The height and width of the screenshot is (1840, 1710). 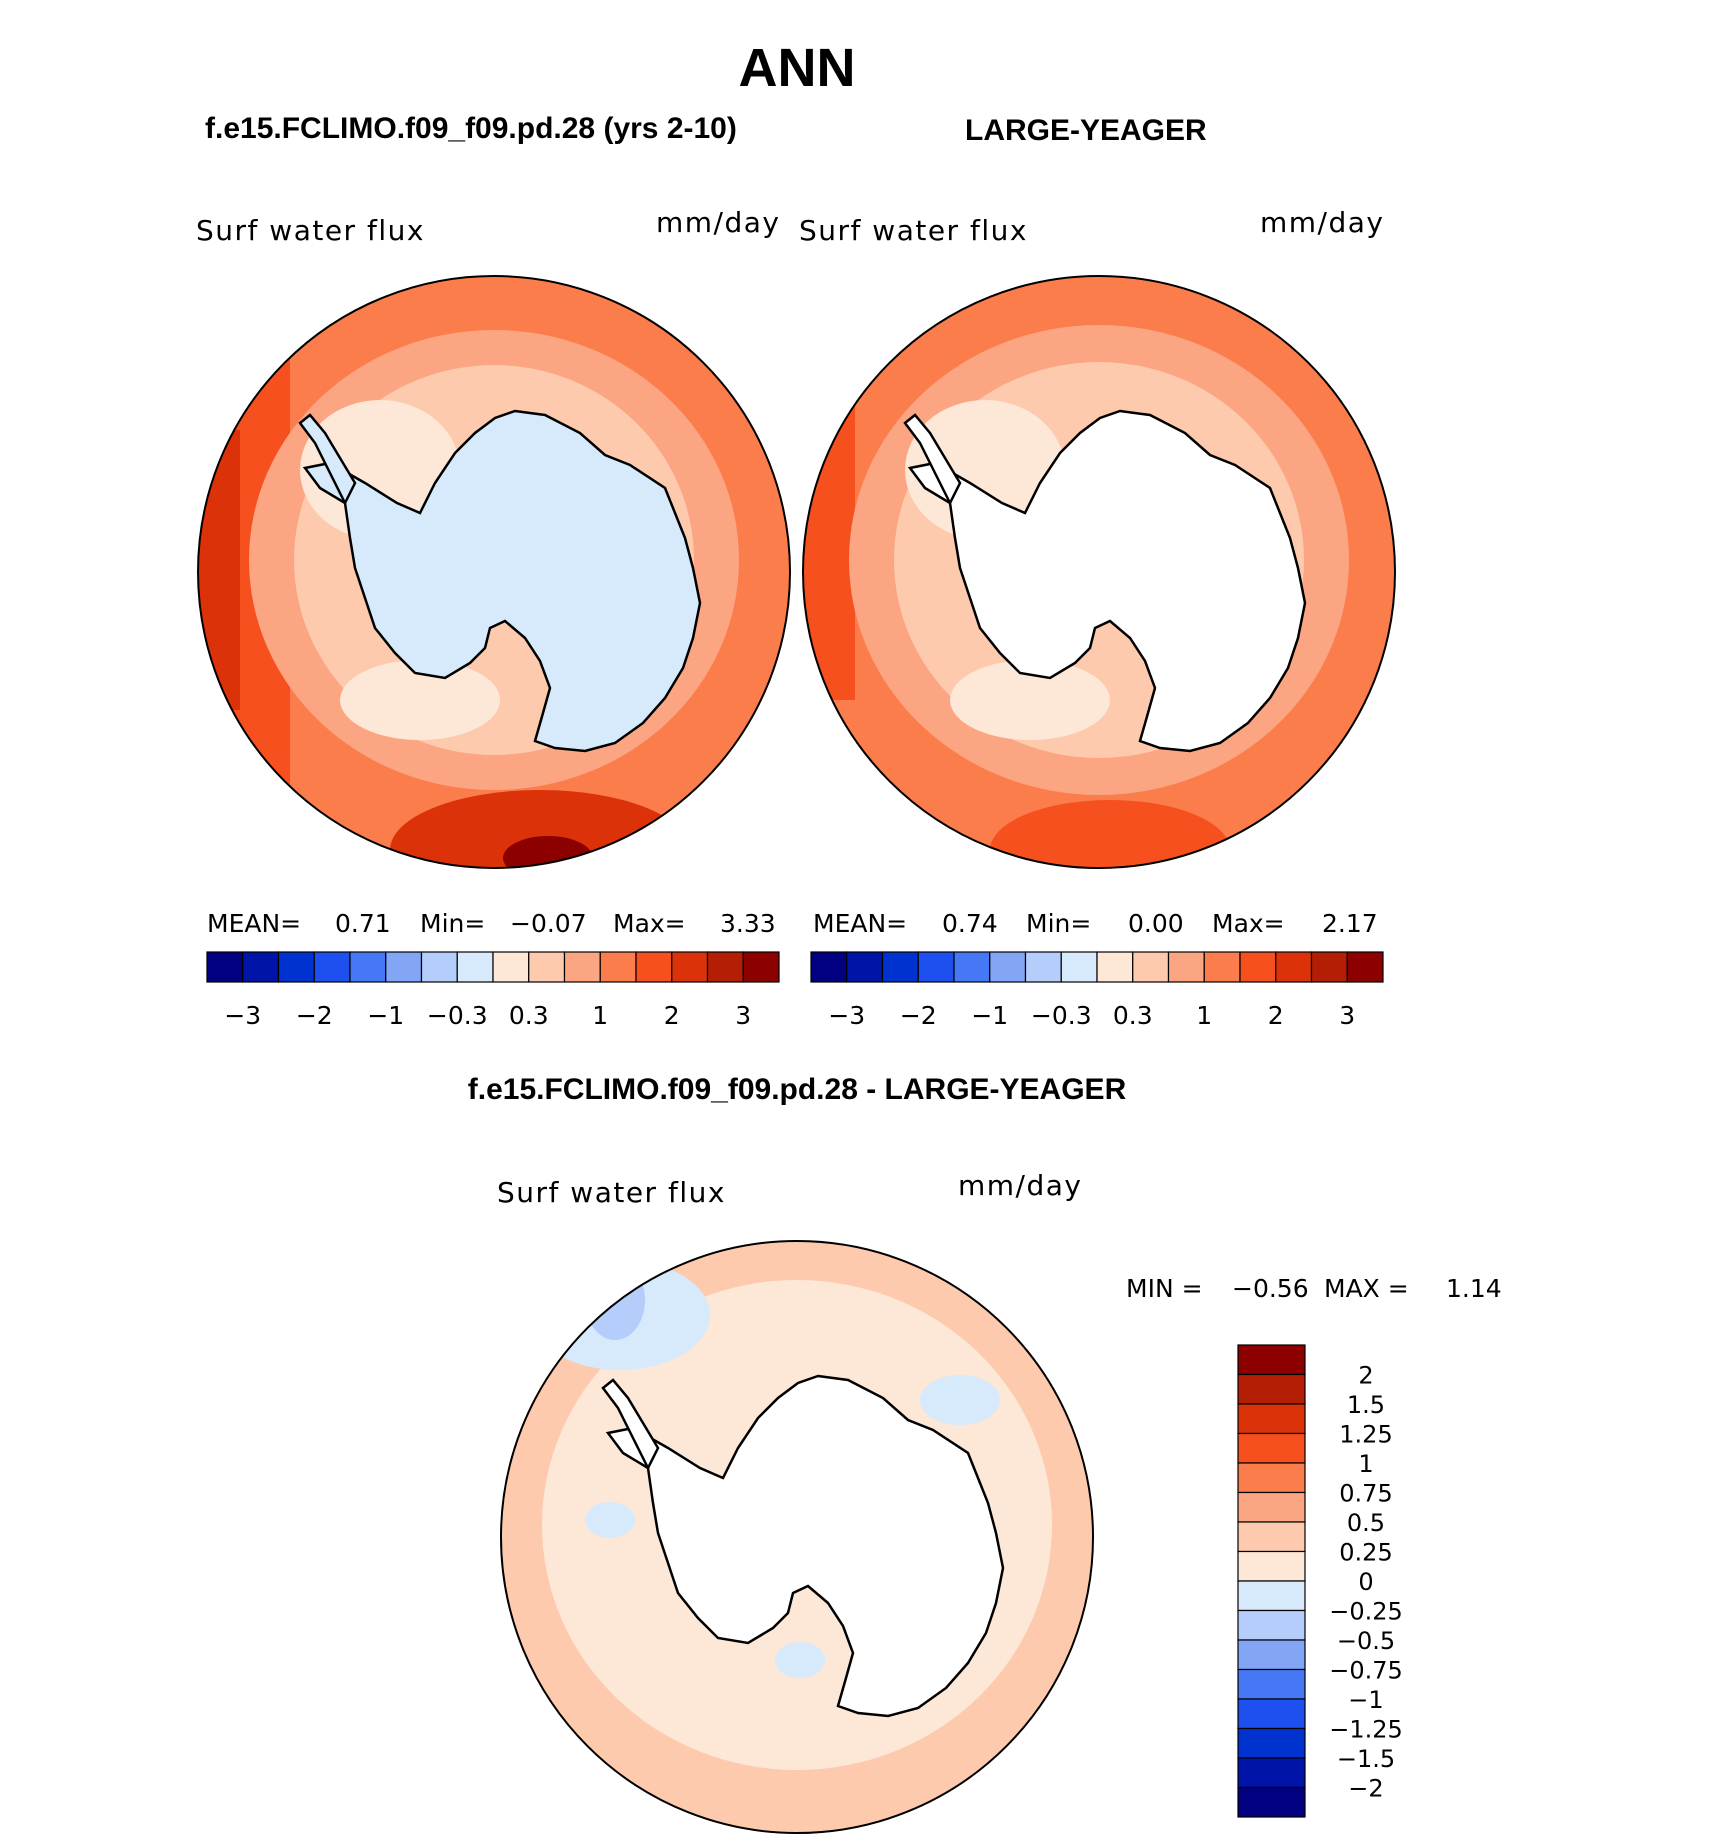 I want to click on polar-map-diff, so click(x=797, y=1537).